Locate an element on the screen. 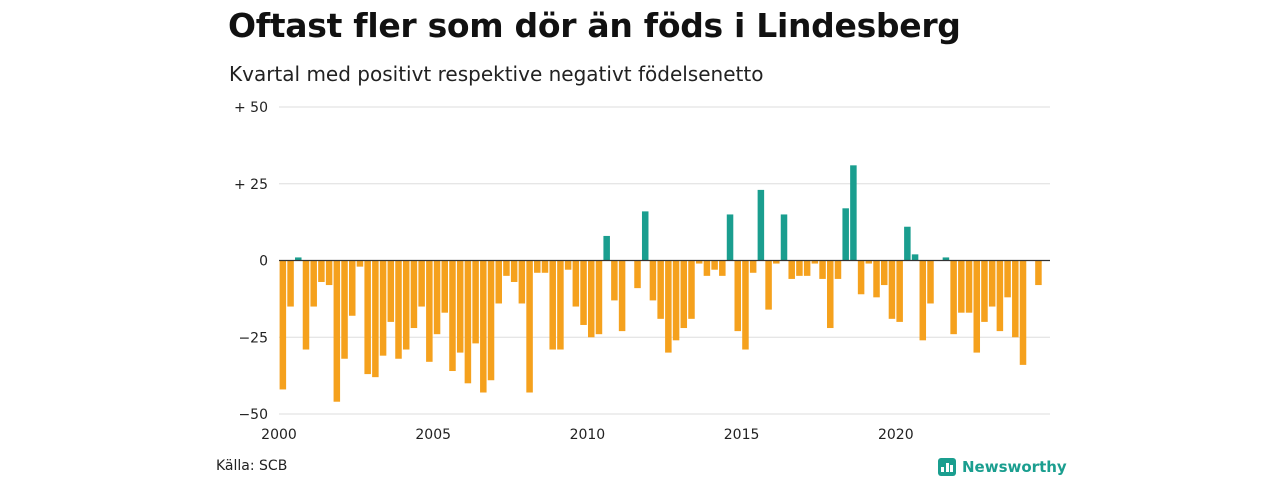 This screenshot has height=480, width=1280. x-axis-labels: 2000 2005 2010 2015 2020 is located at coordinates (587, 435).